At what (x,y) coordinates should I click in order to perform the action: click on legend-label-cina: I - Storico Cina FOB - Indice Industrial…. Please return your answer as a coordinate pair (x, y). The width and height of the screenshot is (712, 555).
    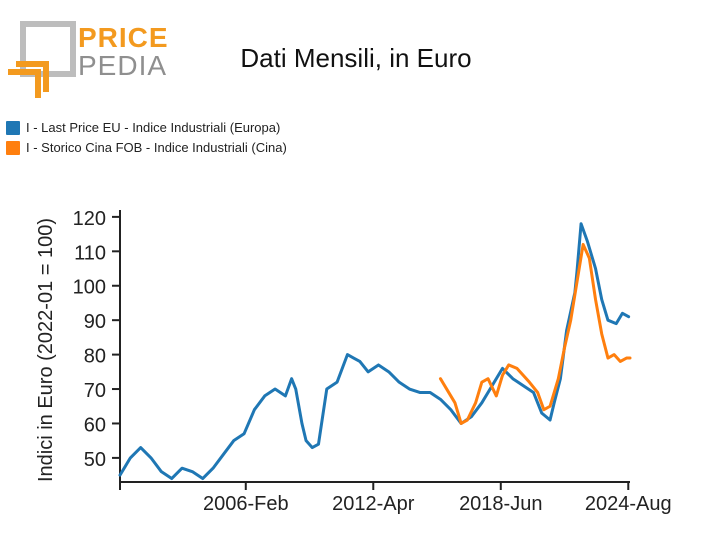
    Looking at the image, I should click on (156, 147).